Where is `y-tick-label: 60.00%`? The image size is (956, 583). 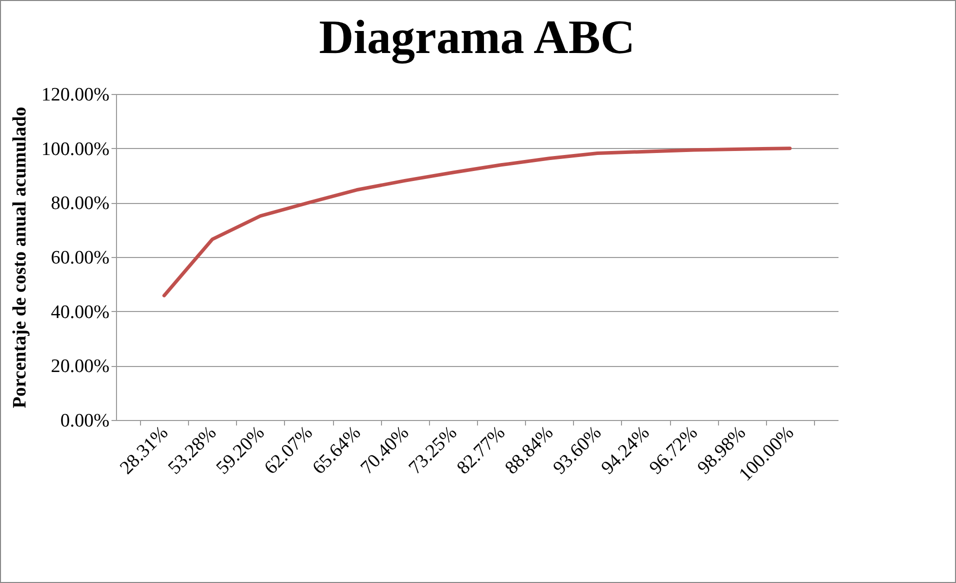
y-tick-label: 60.00% is located at coordinates (80, 258).